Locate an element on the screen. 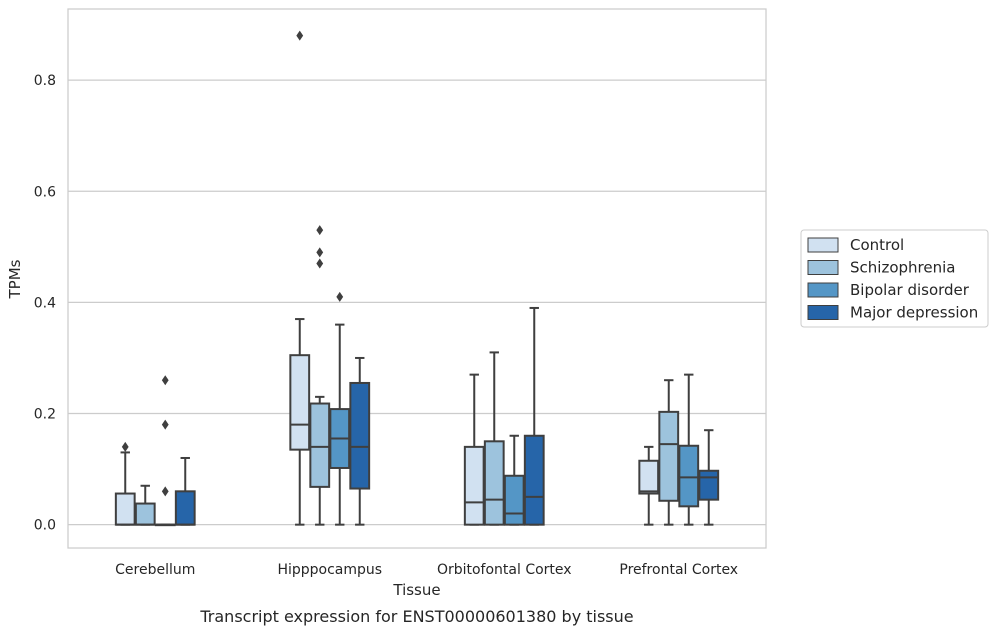 The image size is (997, 634). legend-label: Major depression is located at coordinates (914, 313).